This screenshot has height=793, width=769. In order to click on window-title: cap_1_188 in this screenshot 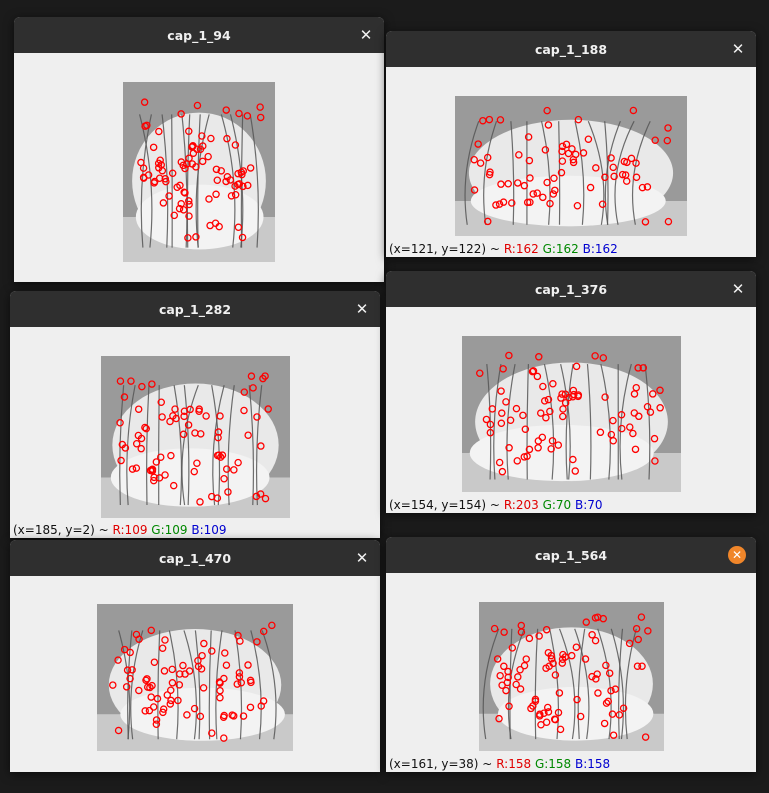, I will do `click(571, 49)`.